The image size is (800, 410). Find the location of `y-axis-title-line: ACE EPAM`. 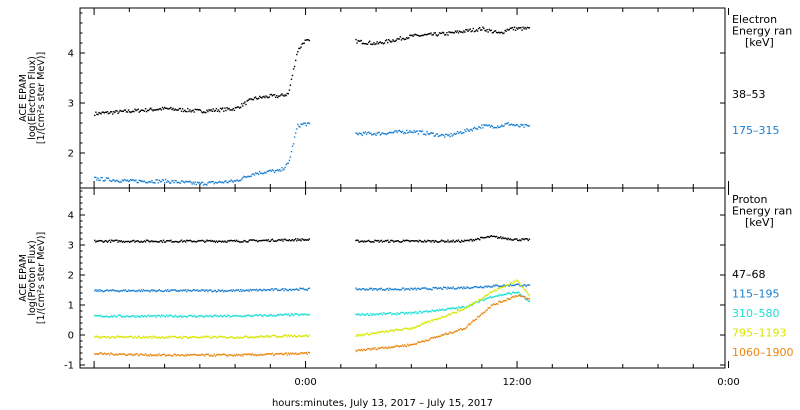

y-axis-title-line: ACE EPAM is located at coordinates (23, 98).